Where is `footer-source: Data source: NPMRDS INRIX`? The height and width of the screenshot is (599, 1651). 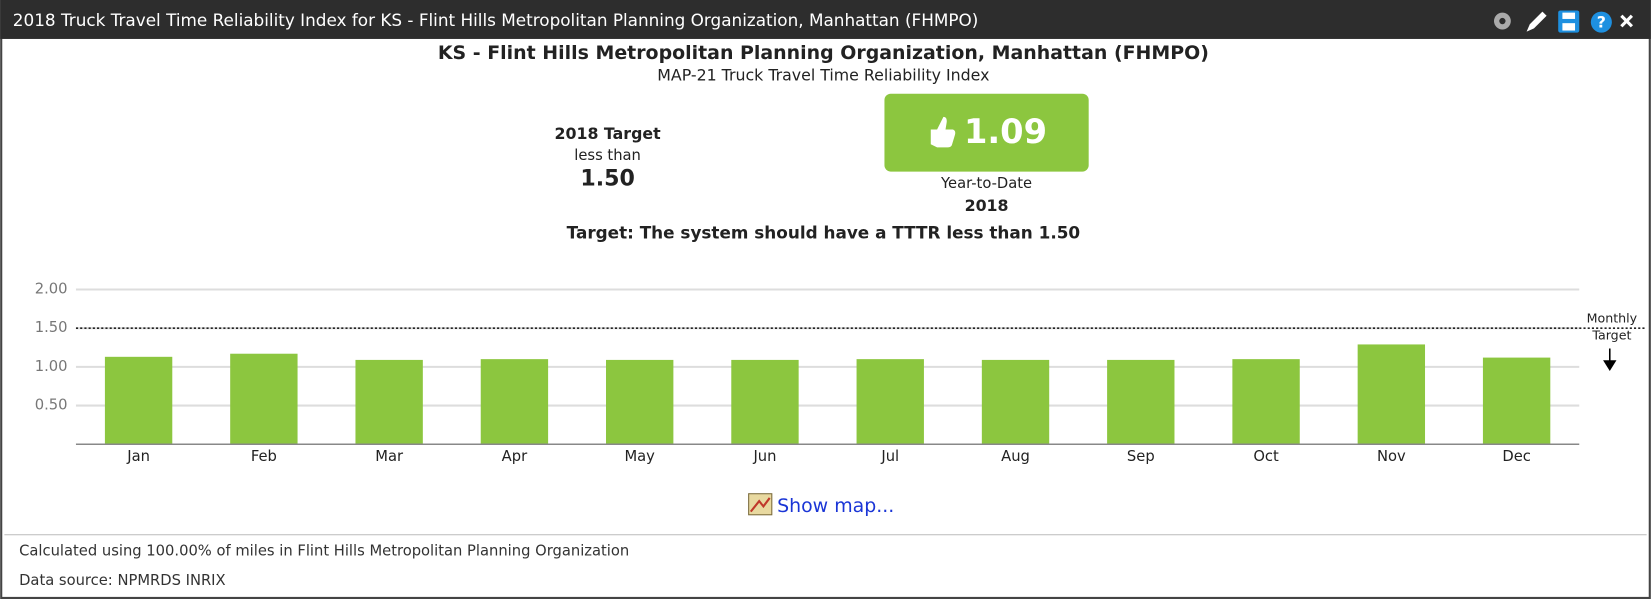
footer-source: Data source: NPMRDS INRIX is located at coordinates (122, 580).